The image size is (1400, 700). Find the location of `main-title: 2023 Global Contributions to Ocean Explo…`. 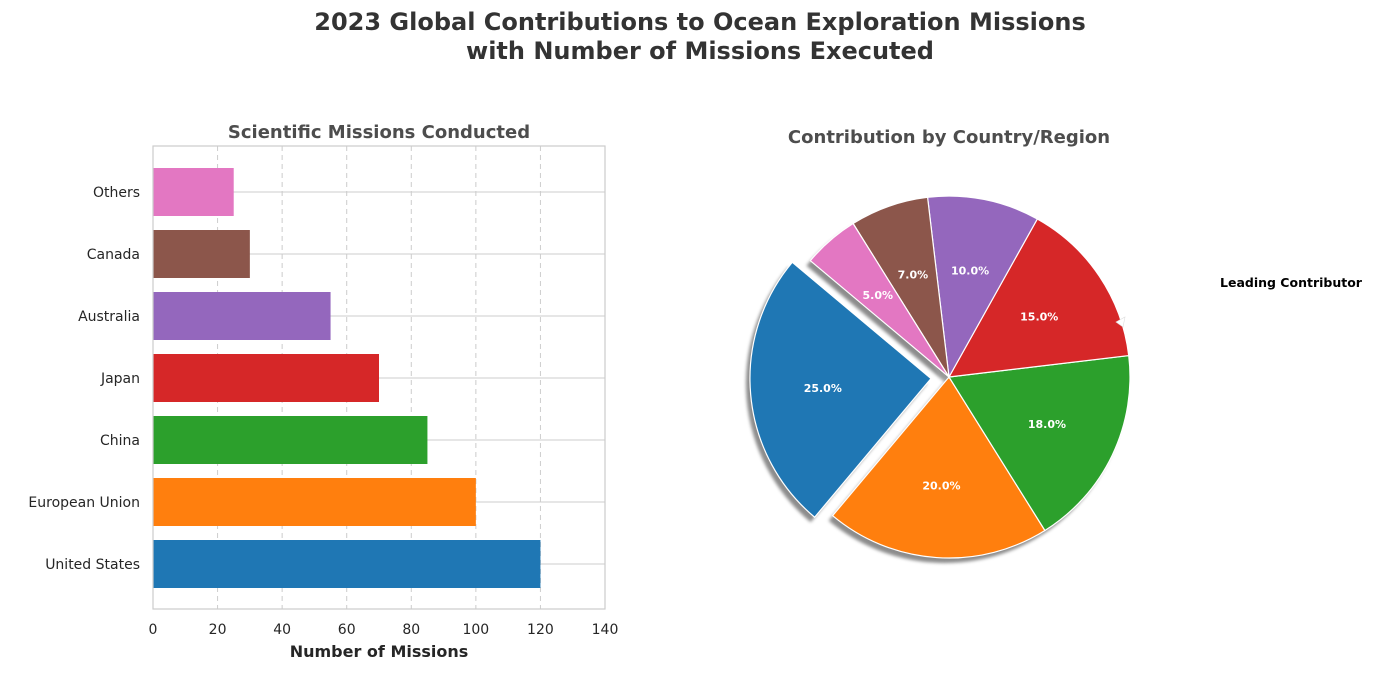

main-title: 2023 Global Contributions to Ocean Explo… is located at coordinates (700, 37).